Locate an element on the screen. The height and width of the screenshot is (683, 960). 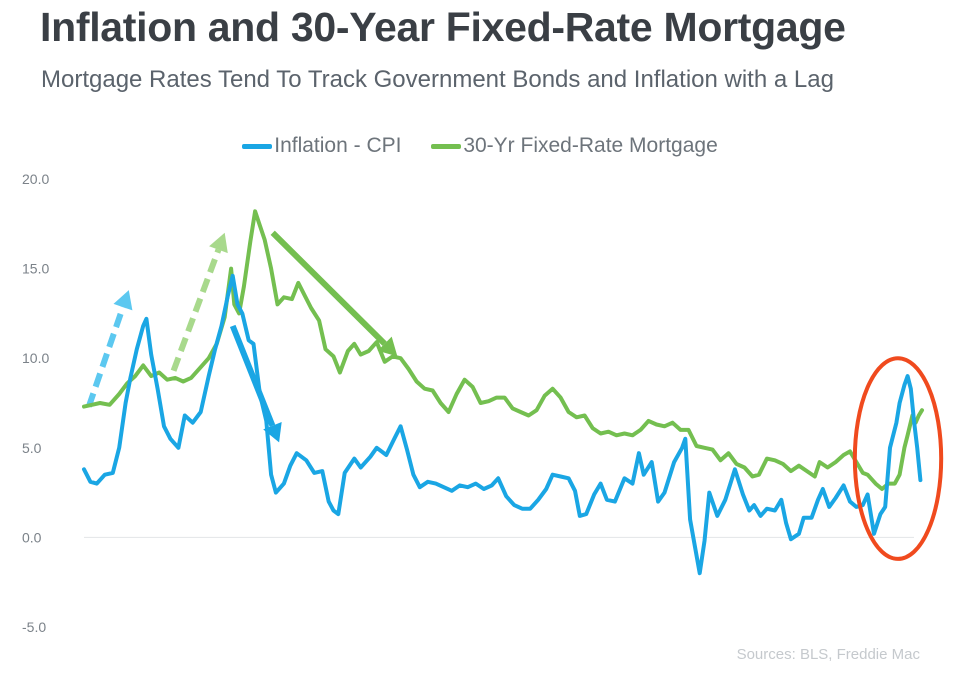
legend-item-mortgage: 30-Yr Fixed-Rate Mortgage is located at coordinates (574, 146).